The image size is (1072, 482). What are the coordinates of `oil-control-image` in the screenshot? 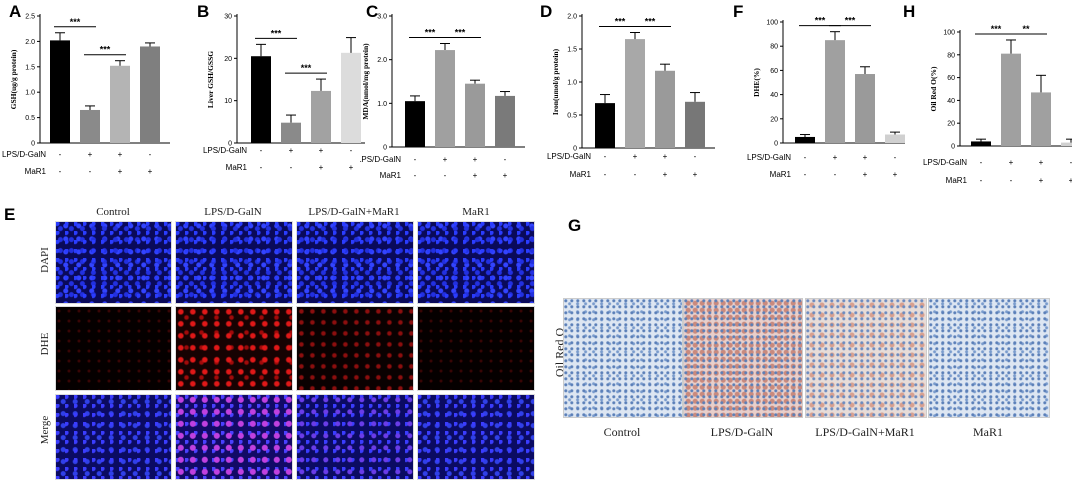 It's located at (623, 358).